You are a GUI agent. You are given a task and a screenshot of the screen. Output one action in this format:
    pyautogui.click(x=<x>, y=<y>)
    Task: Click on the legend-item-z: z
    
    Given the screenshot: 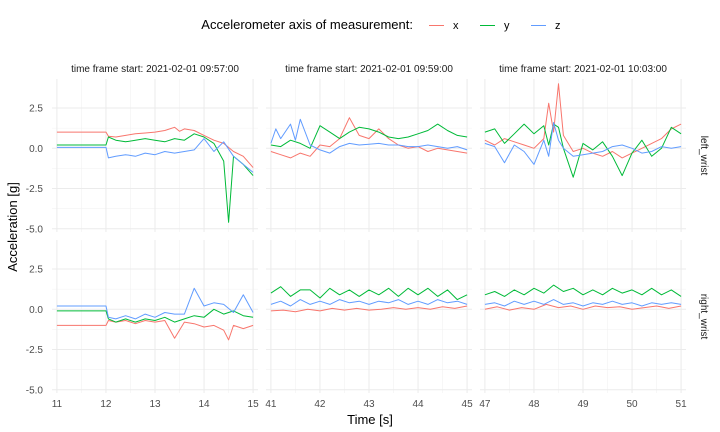 What is the action you would take?
    pyautogui.click(x=545, y=25)
    